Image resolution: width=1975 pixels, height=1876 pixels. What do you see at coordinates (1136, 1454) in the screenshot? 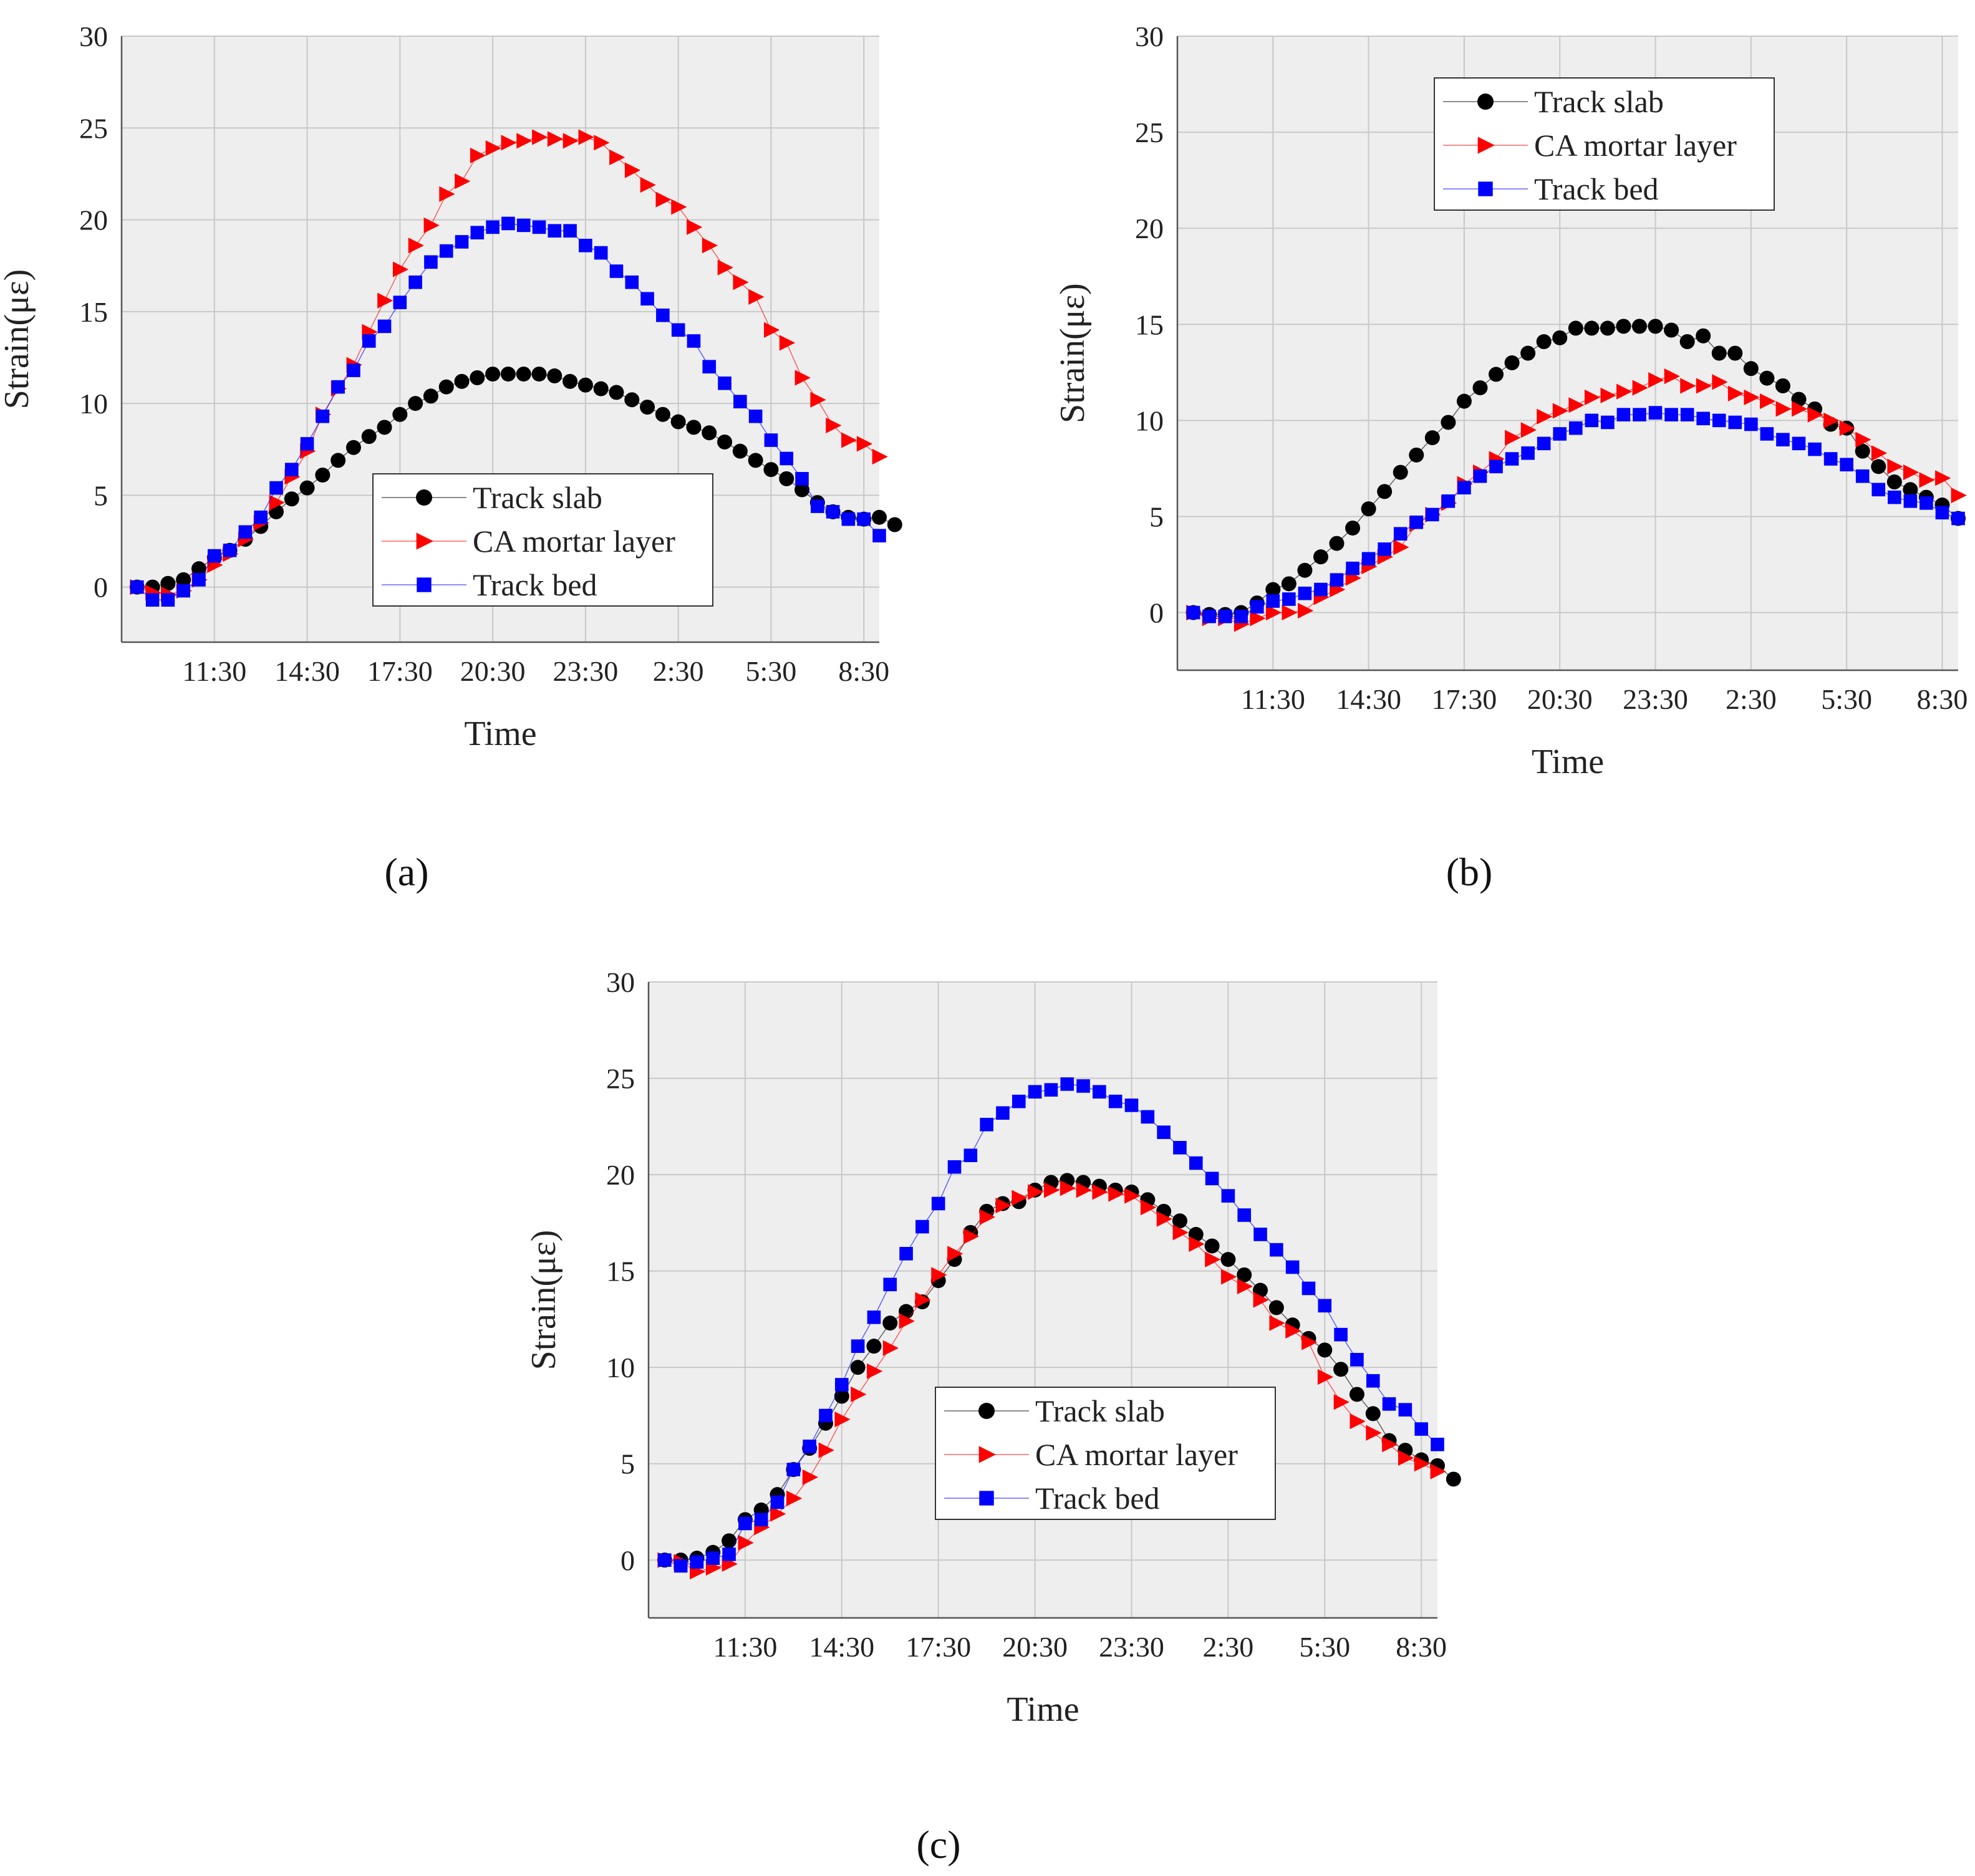
I see `legend-label: CA mortar layer` at bounding box center [1136, 1454].